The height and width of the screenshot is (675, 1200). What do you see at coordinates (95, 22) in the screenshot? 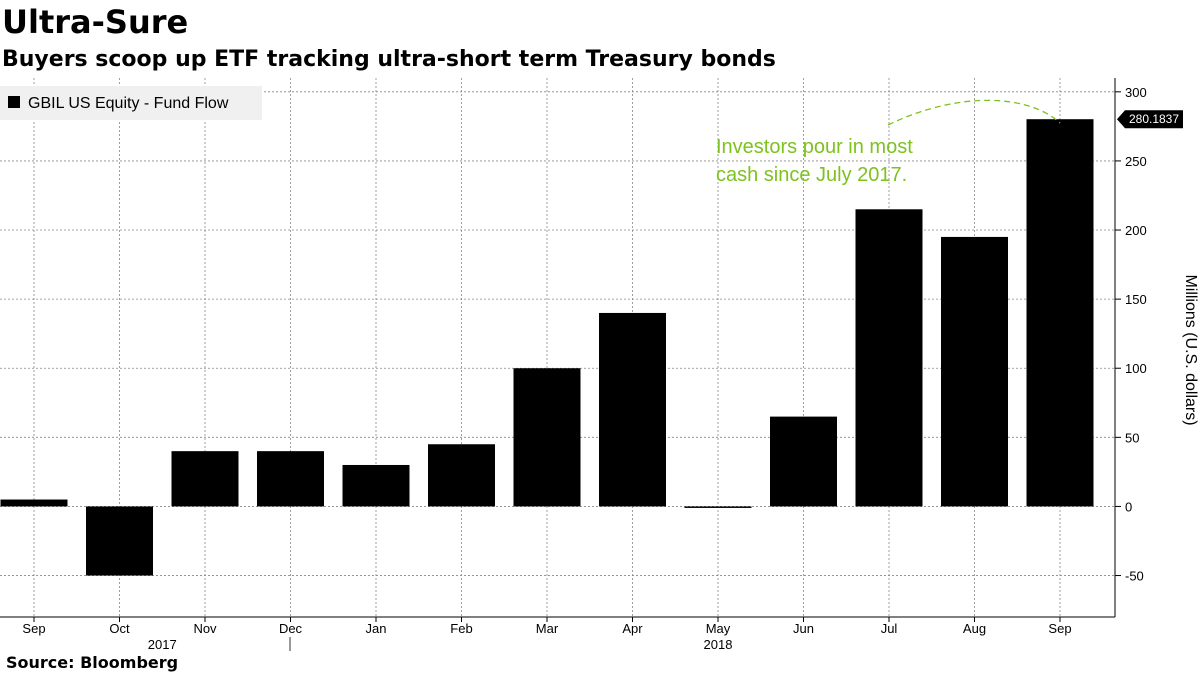
I see `chart-title: Ultra-Sure` at bounding box center [95, 22].